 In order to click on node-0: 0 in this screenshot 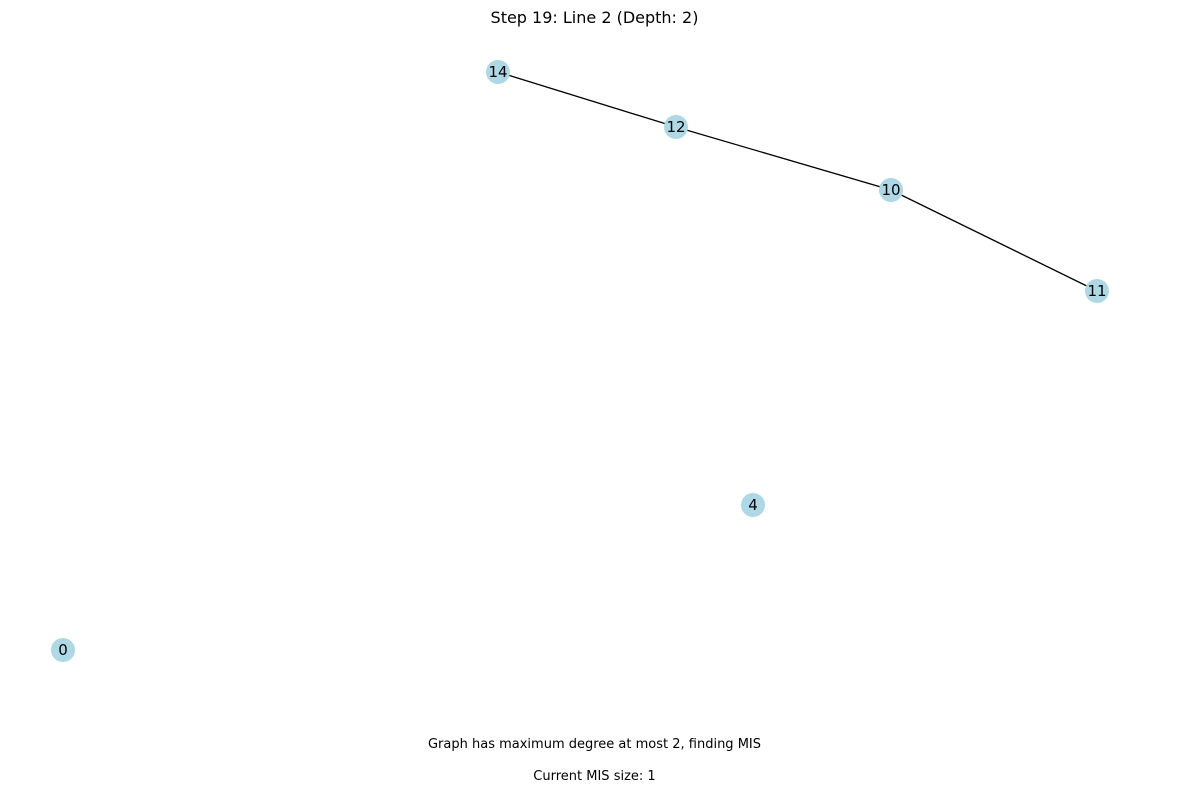, I will do `click(63, 650)`.